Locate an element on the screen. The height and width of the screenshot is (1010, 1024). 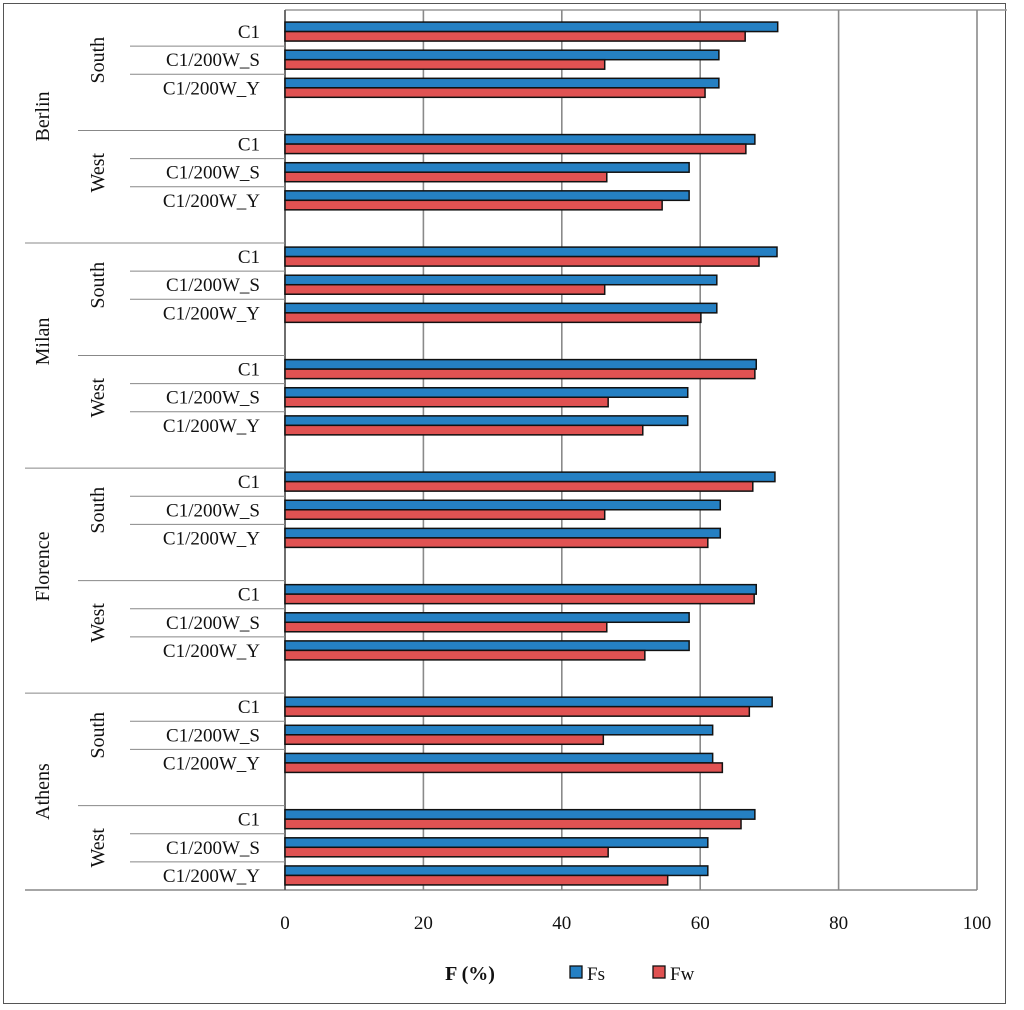
x-tick-label: 20 is located at coordinates (423, 923).